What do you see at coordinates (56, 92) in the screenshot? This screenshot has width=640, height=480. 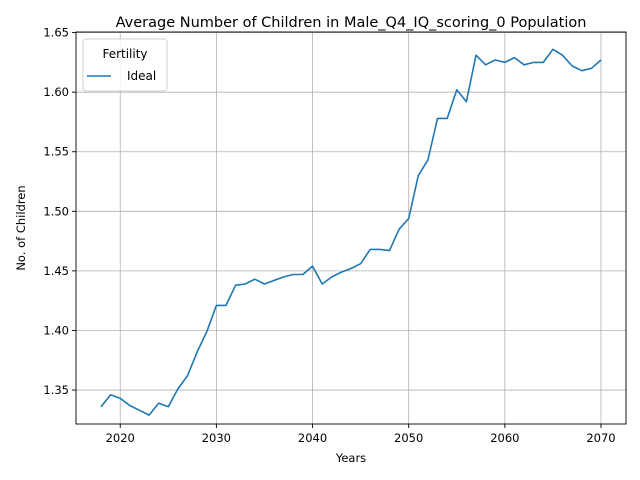 I see `y-tick-label: 1.60` at bounding box center [56, 92].